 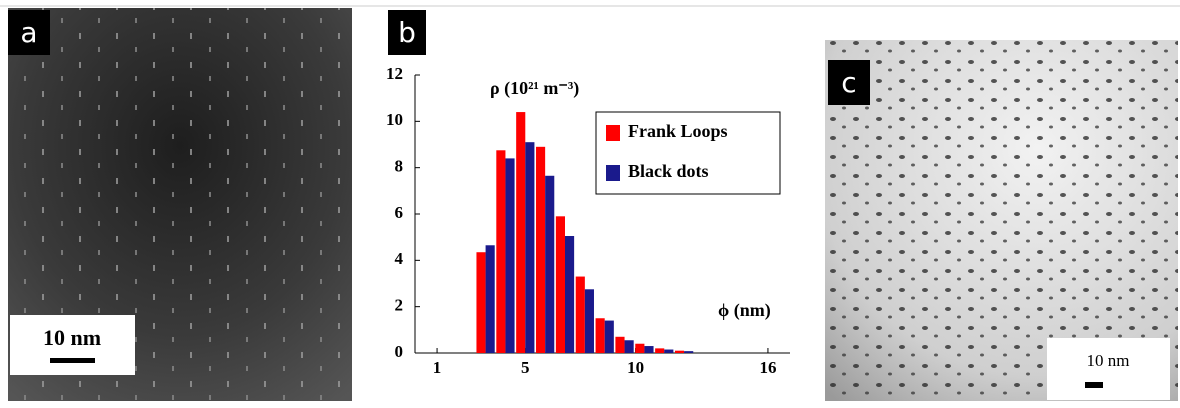 I want to click on y-tick-label: 4, so click(x=399, y=258).